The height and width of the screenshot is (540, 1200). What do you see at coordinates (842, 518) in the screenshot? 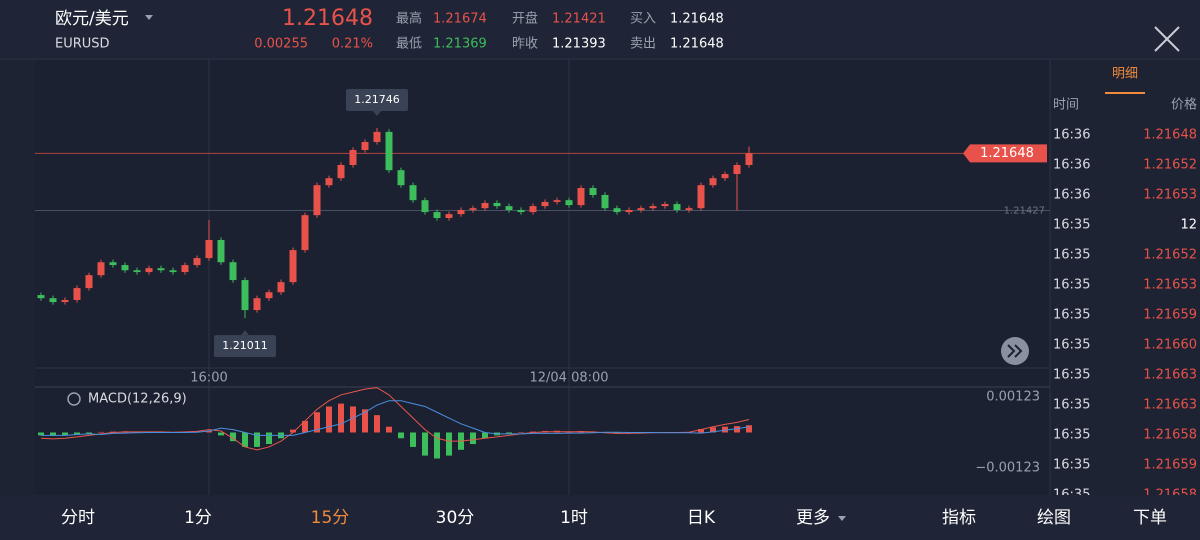
I see `more-dropdown-icon` at bounding box center [842, 518].